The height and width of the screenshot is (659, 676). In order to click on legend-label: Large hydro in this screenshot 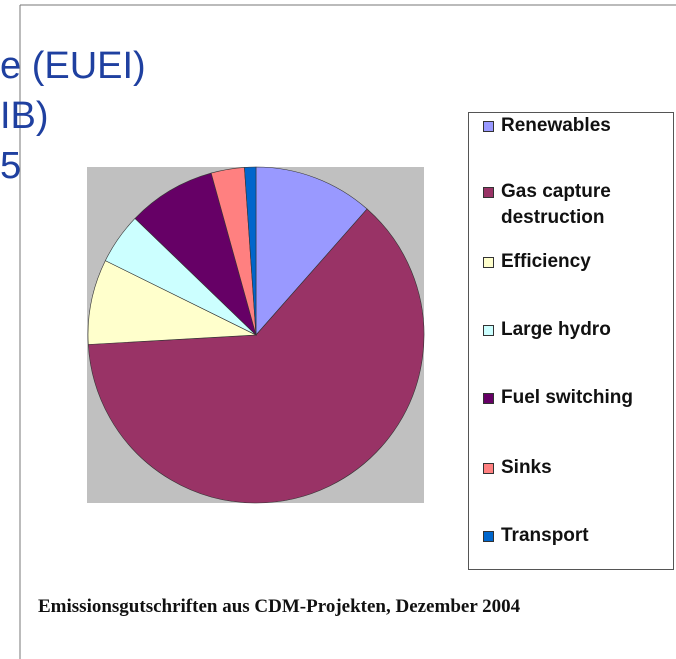, I will do `click(556, 329)`.